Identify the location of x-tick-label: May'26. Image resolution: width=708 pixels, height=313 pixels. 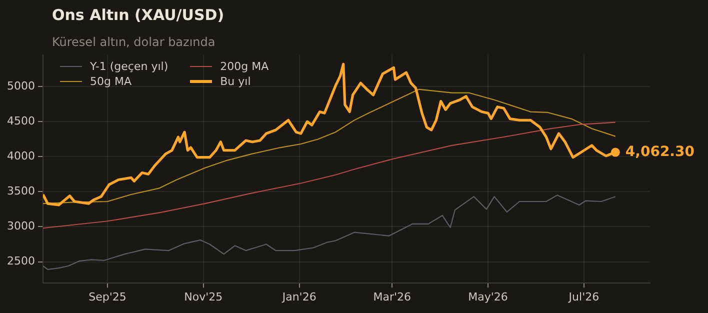
(488, 297).